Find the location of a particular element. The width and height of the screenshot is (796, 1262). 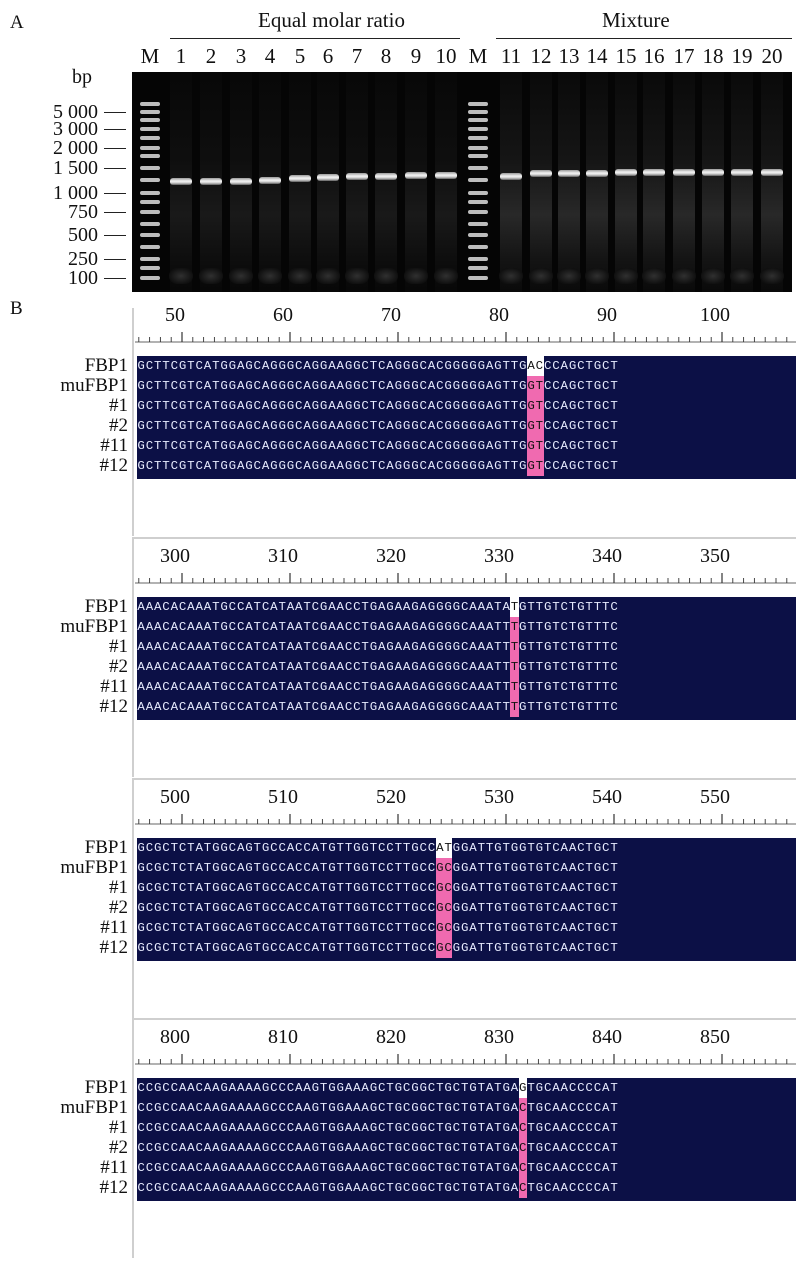

mutated-base: T is located at coordinates (514, 627).